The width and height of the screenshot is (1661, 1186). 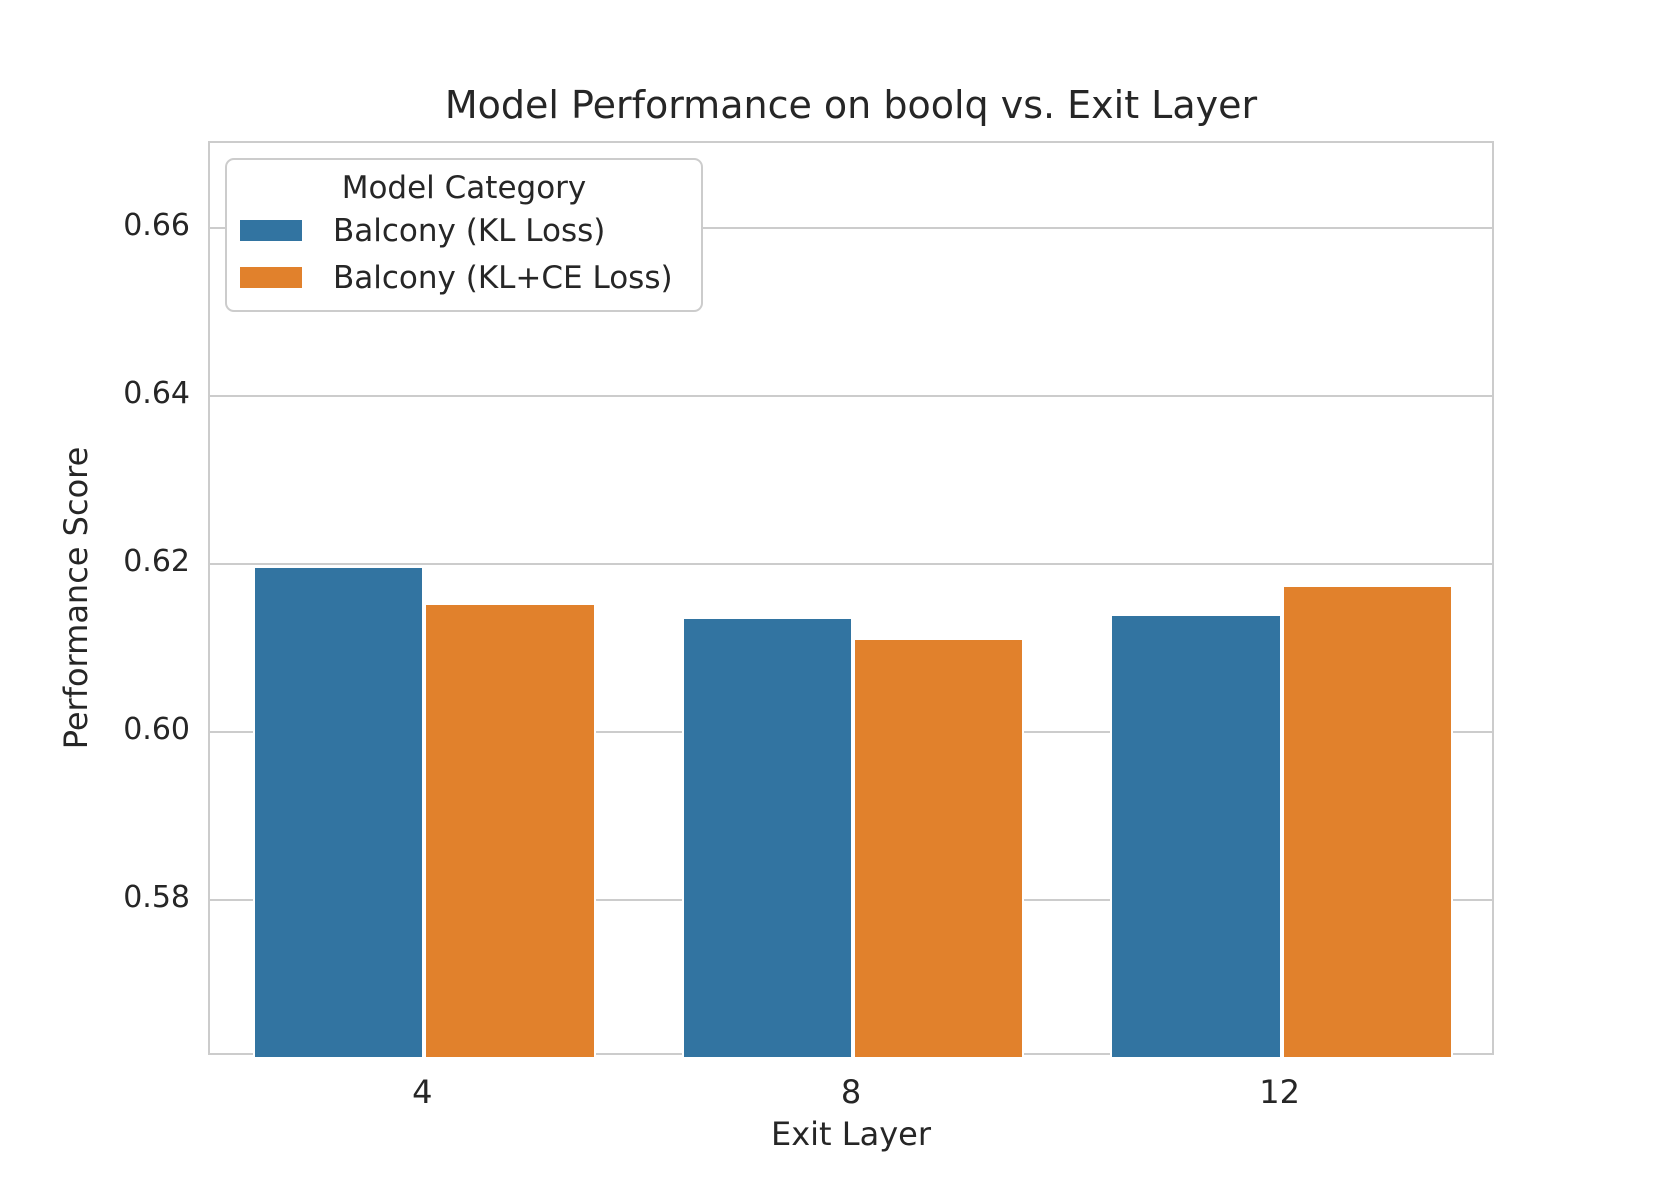 I want to click on legend-entries: Balcony (KL Loss) Balcony (KL+CE Loss), so click(x=464, y=254).